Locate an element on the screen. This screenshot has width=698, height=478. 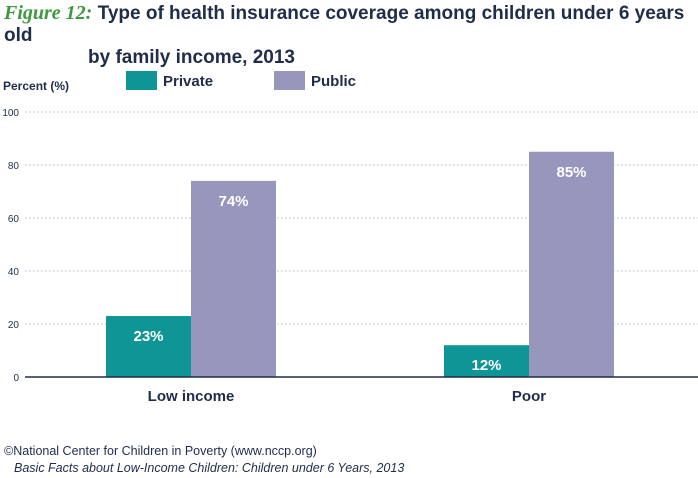
legend-label-public: Public is located at coordinates (333, 81).